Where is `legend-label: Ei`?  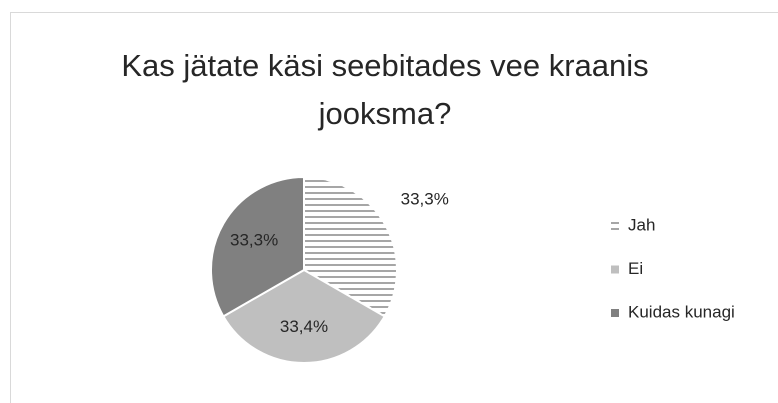
legend-label: Ei is located at coordinates (635, 268).